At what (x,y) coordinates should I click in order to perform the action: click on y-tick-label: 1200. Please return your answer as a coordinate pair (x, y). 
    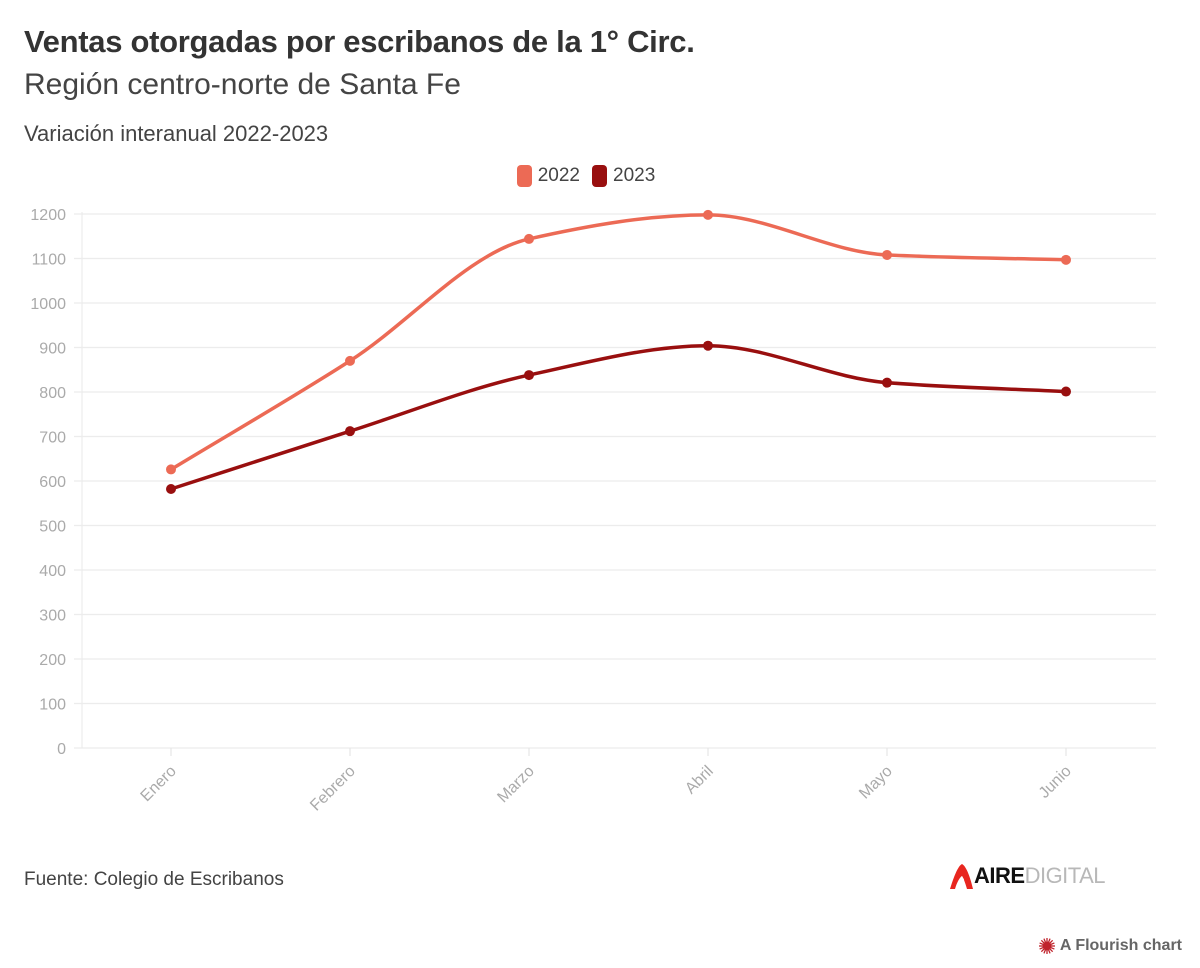
    Looking at the image, I should click on (48, 215).